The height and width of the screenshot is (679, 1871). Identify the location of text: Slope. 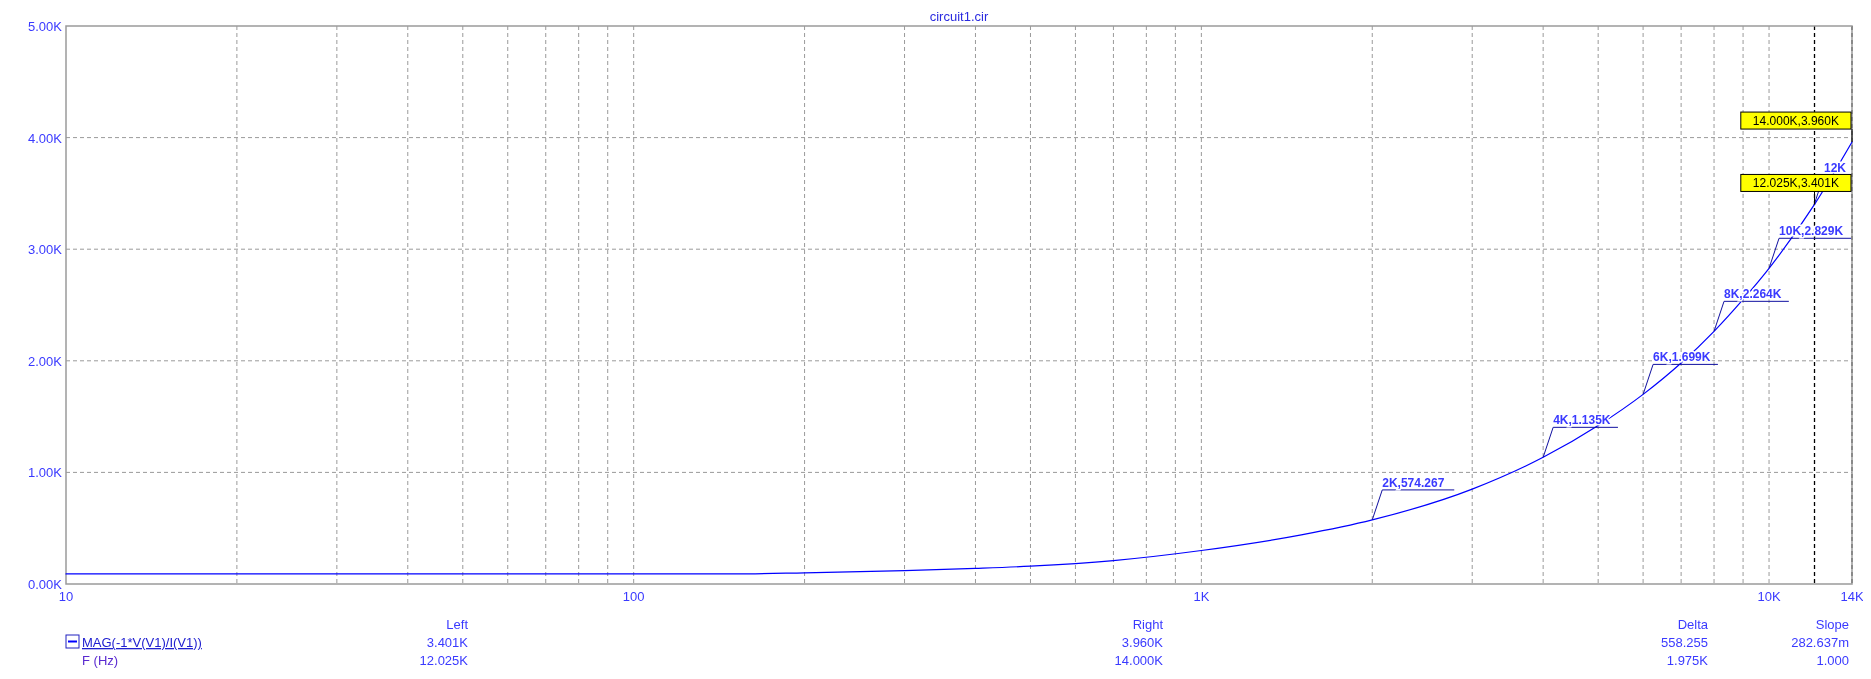
(1832, 624).